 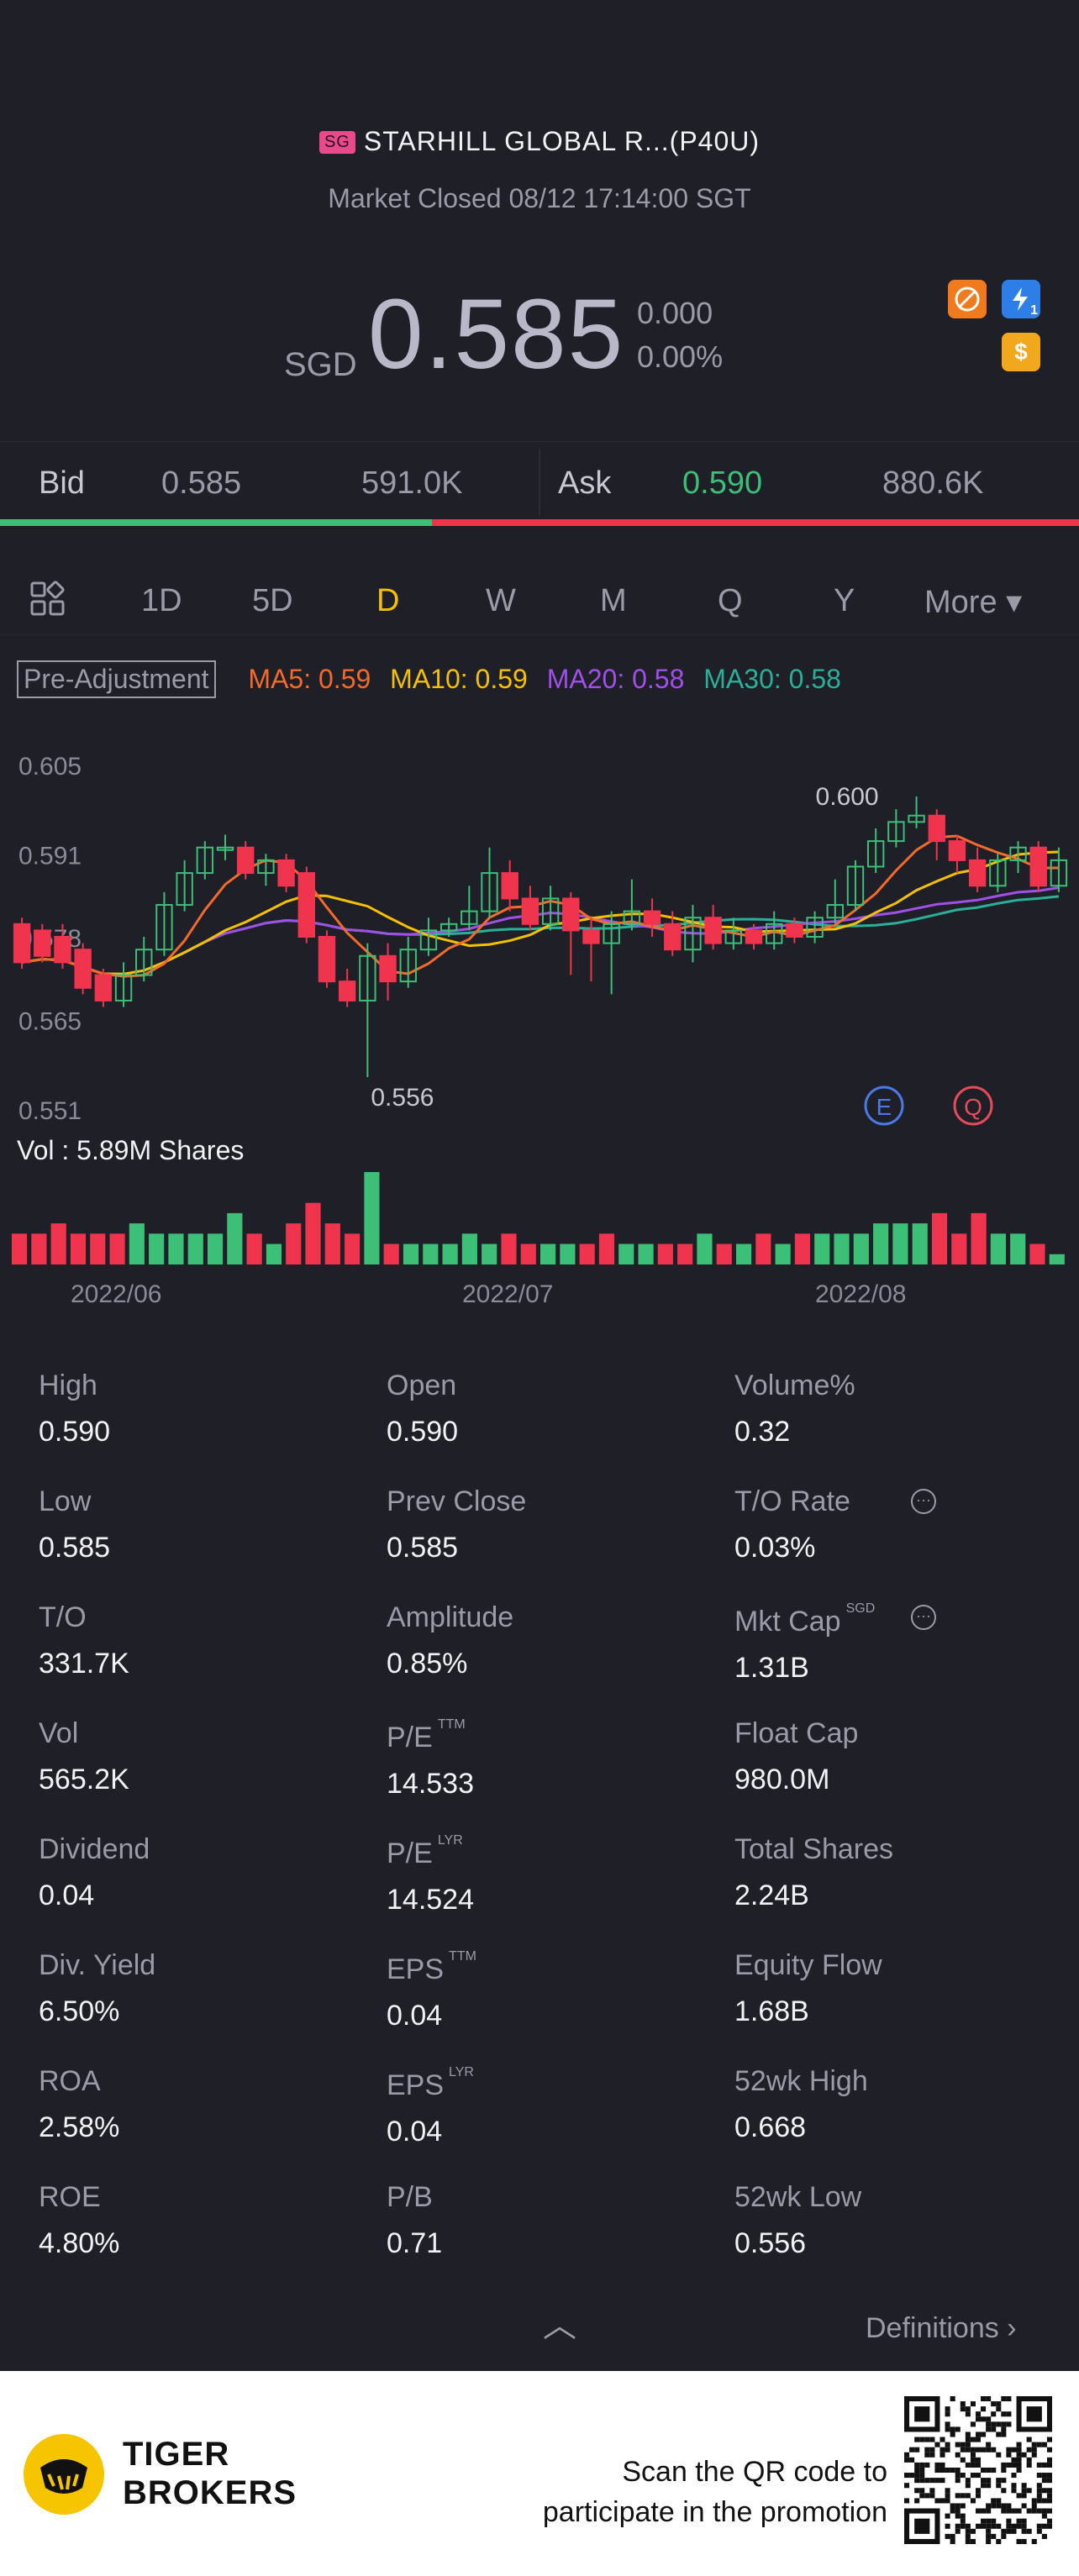 What do you see at coordinates (967, 299) in the screenshot?
I see `no-short-icon` at bounding box center [967, 299].